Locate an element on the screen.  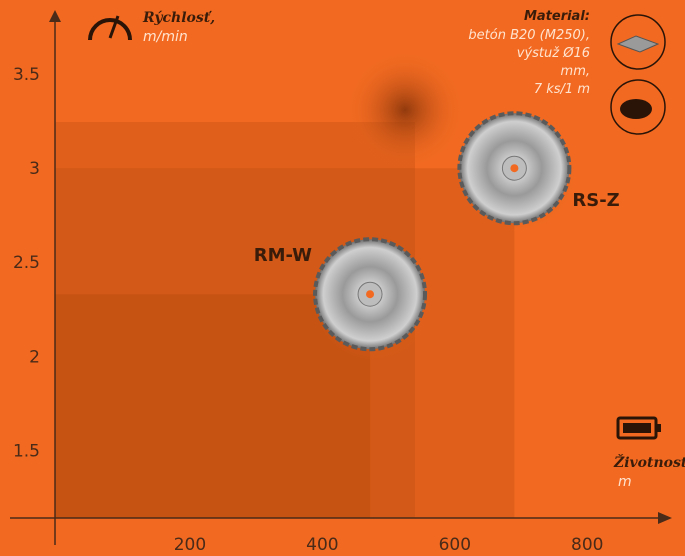
battery-icon is located at coordinates (638, 428).